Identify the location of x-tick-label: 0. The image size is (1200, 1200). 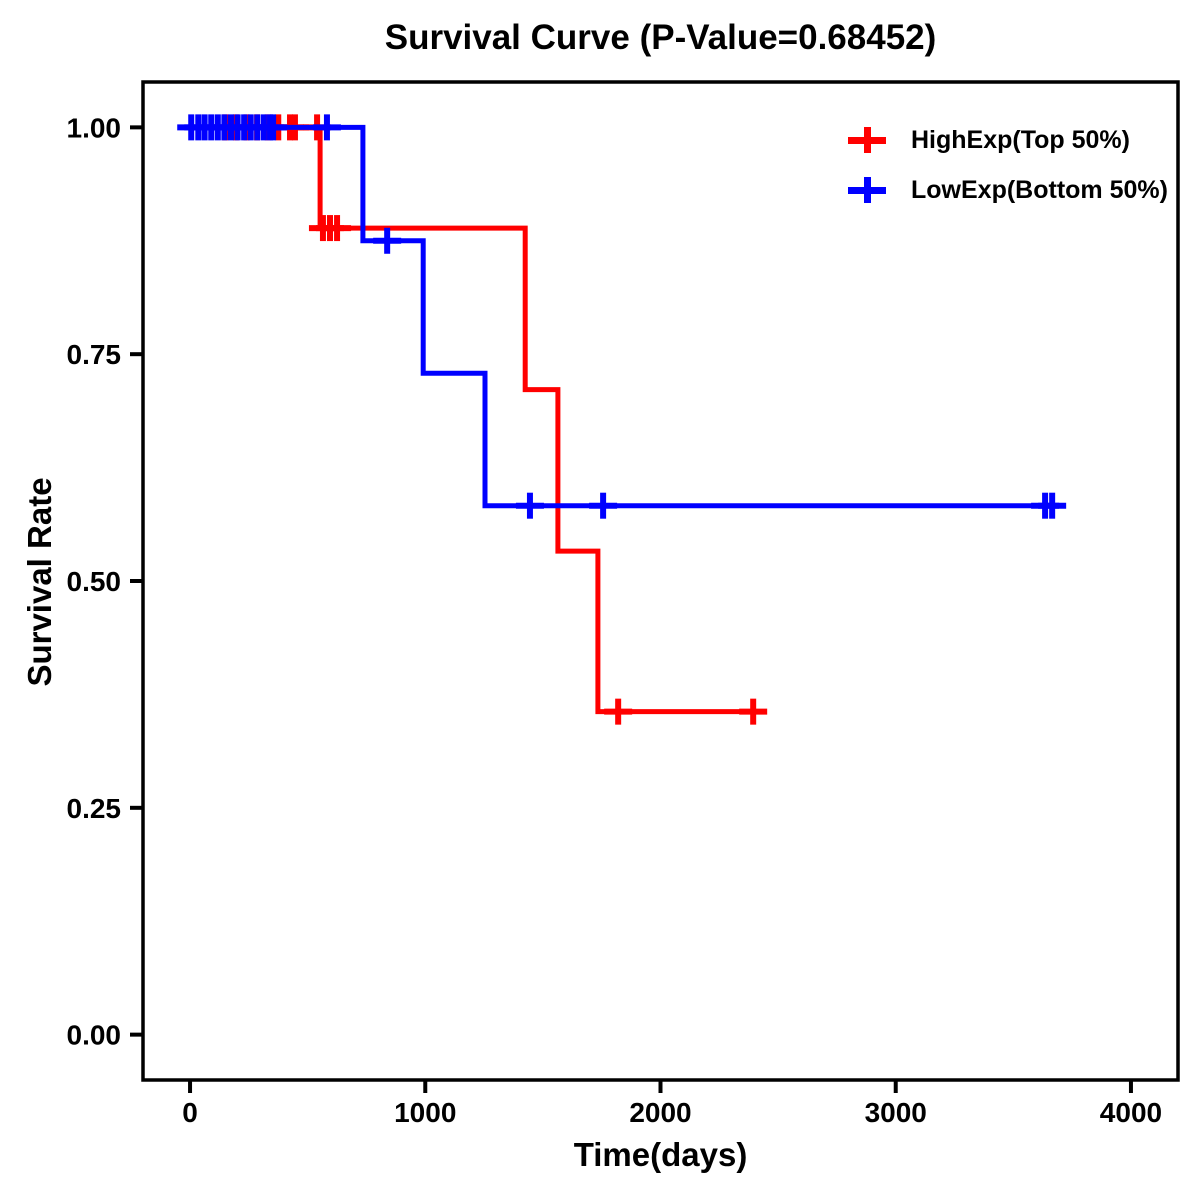
(190, 1112).